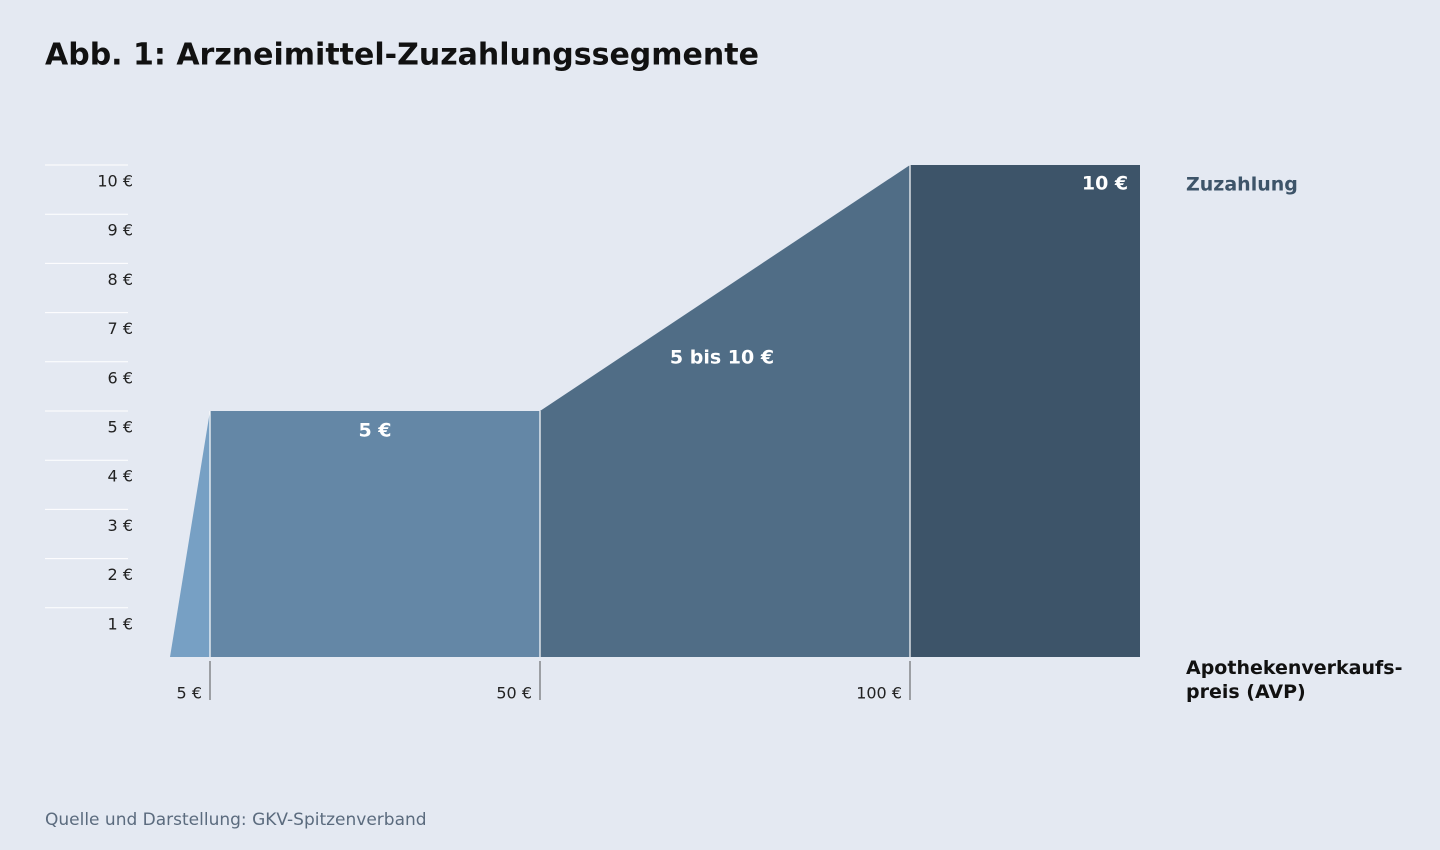  Describe the element at coordinates (120, 328) in the screenshot. I see `y-tick-label: 7 €` at that location.